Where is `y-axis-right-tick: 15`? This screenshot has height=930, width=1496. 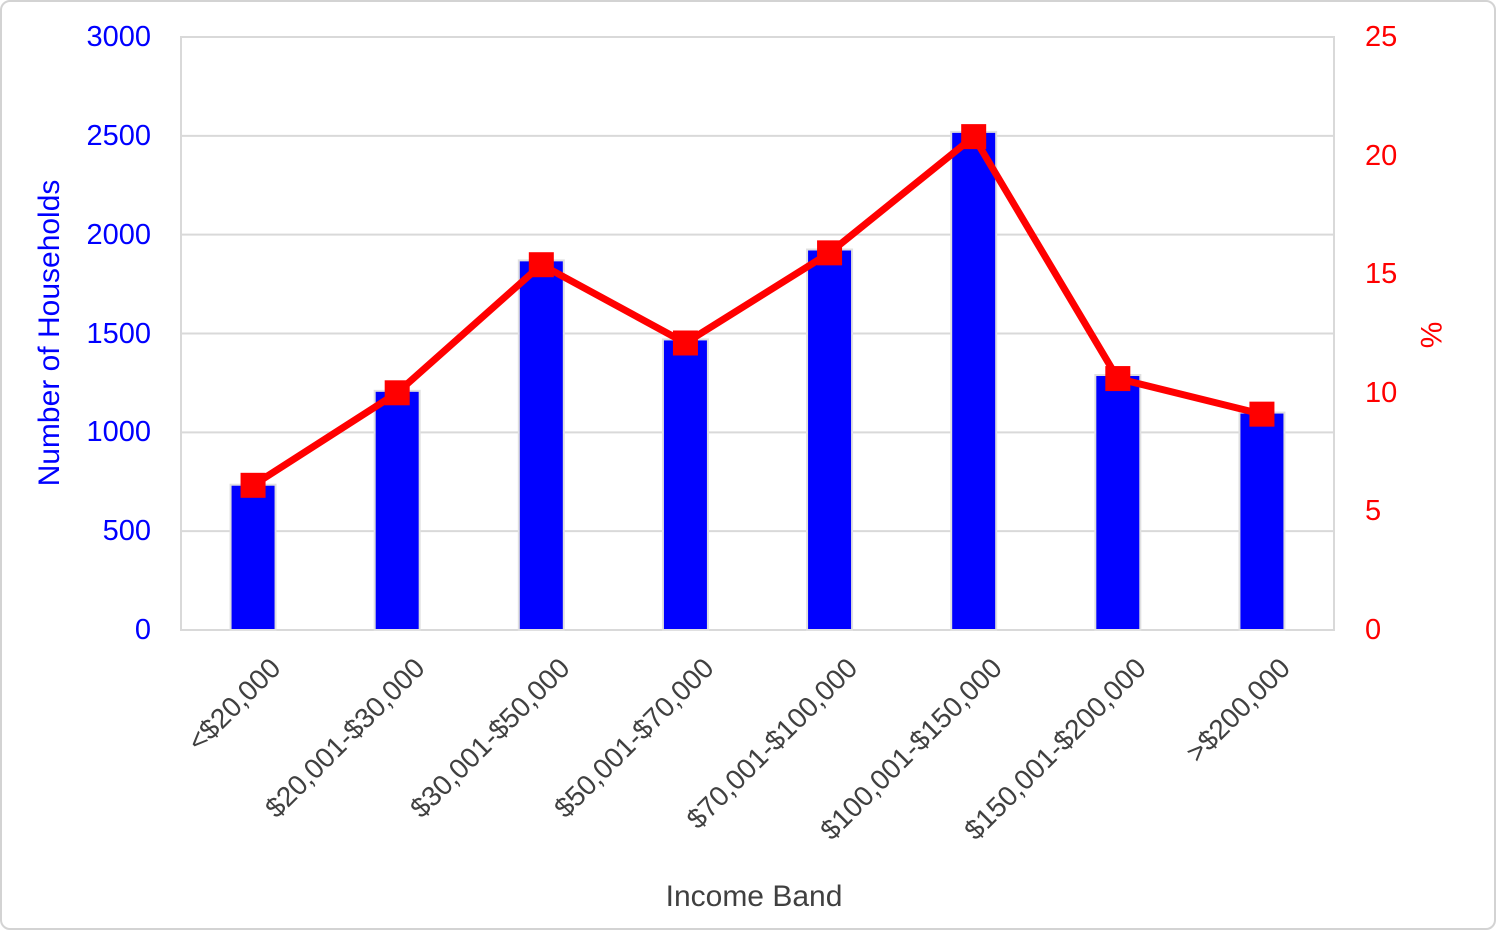 y-axis-right-tick: 15 is located at coordinates (1381, 274).